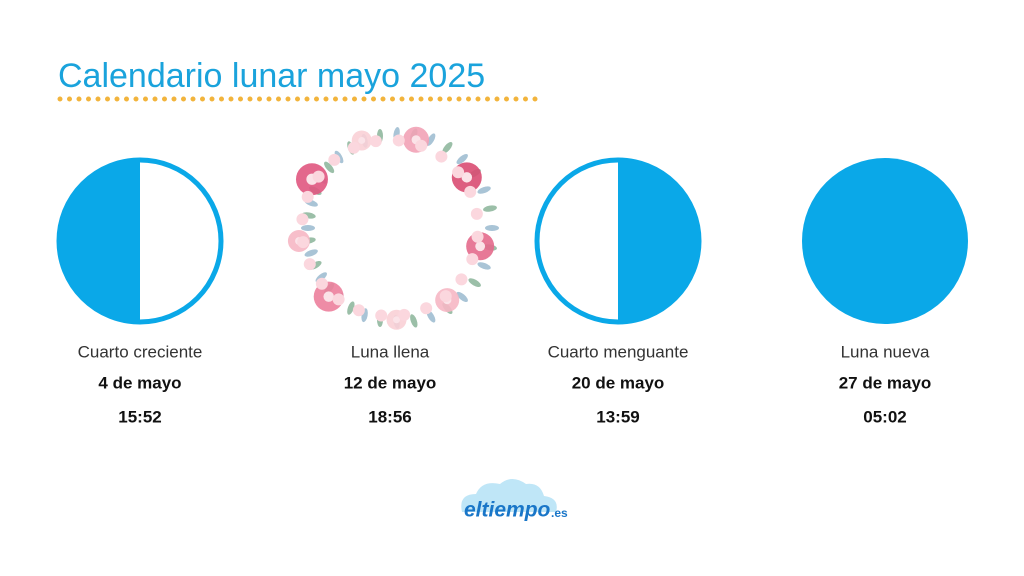 This screenshot has height=576, width=1024. I want to click on phase-name: Cuarto menguante, so click(618, 351).